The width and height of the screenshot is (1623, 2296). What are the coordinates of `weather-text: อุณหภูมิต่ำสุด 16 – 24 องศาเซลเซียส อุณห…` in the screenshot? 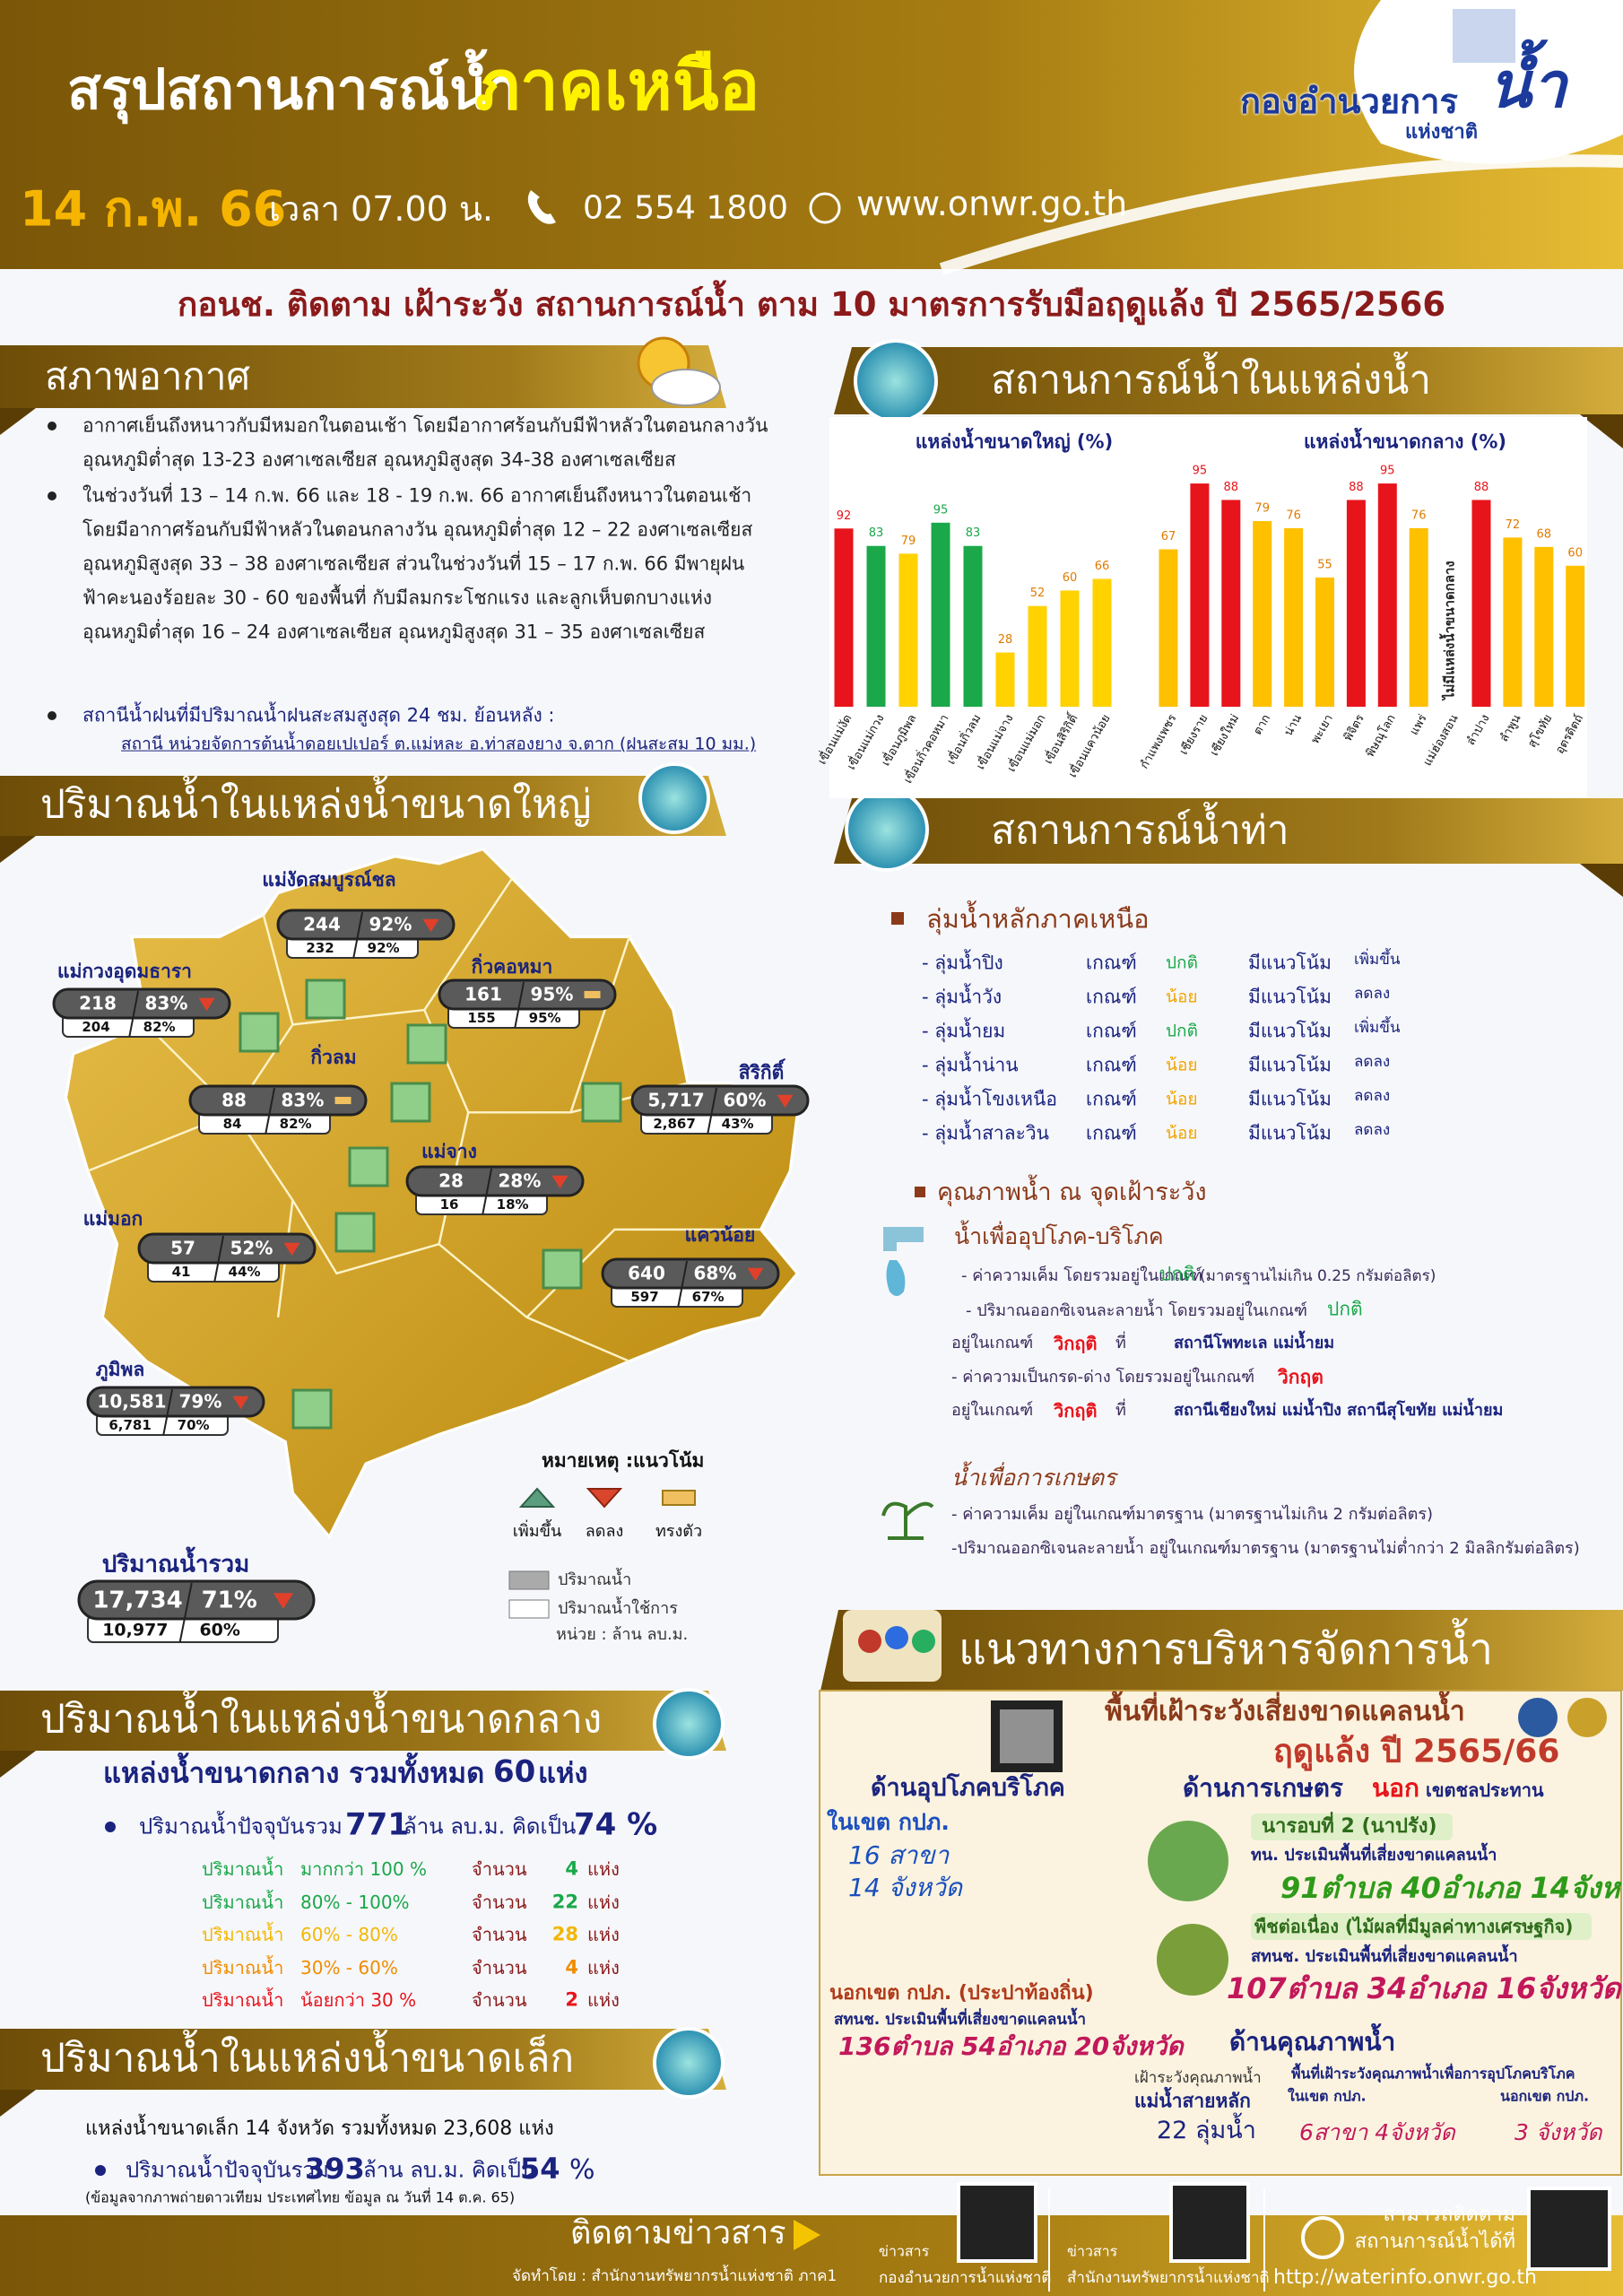 It's located at (394, 632).